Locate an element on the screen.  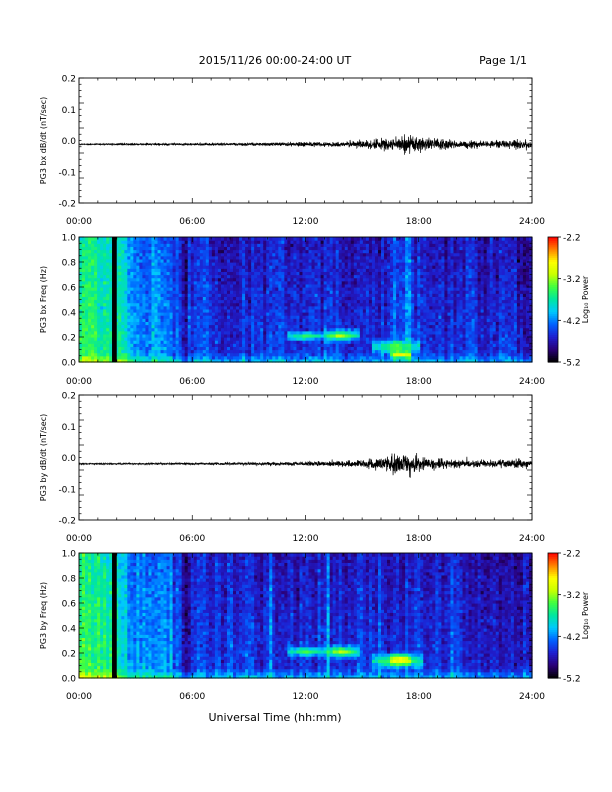
y-axis-title: PG3 bx dB/dt (nT/sec) is located at coordinates (43, 140).